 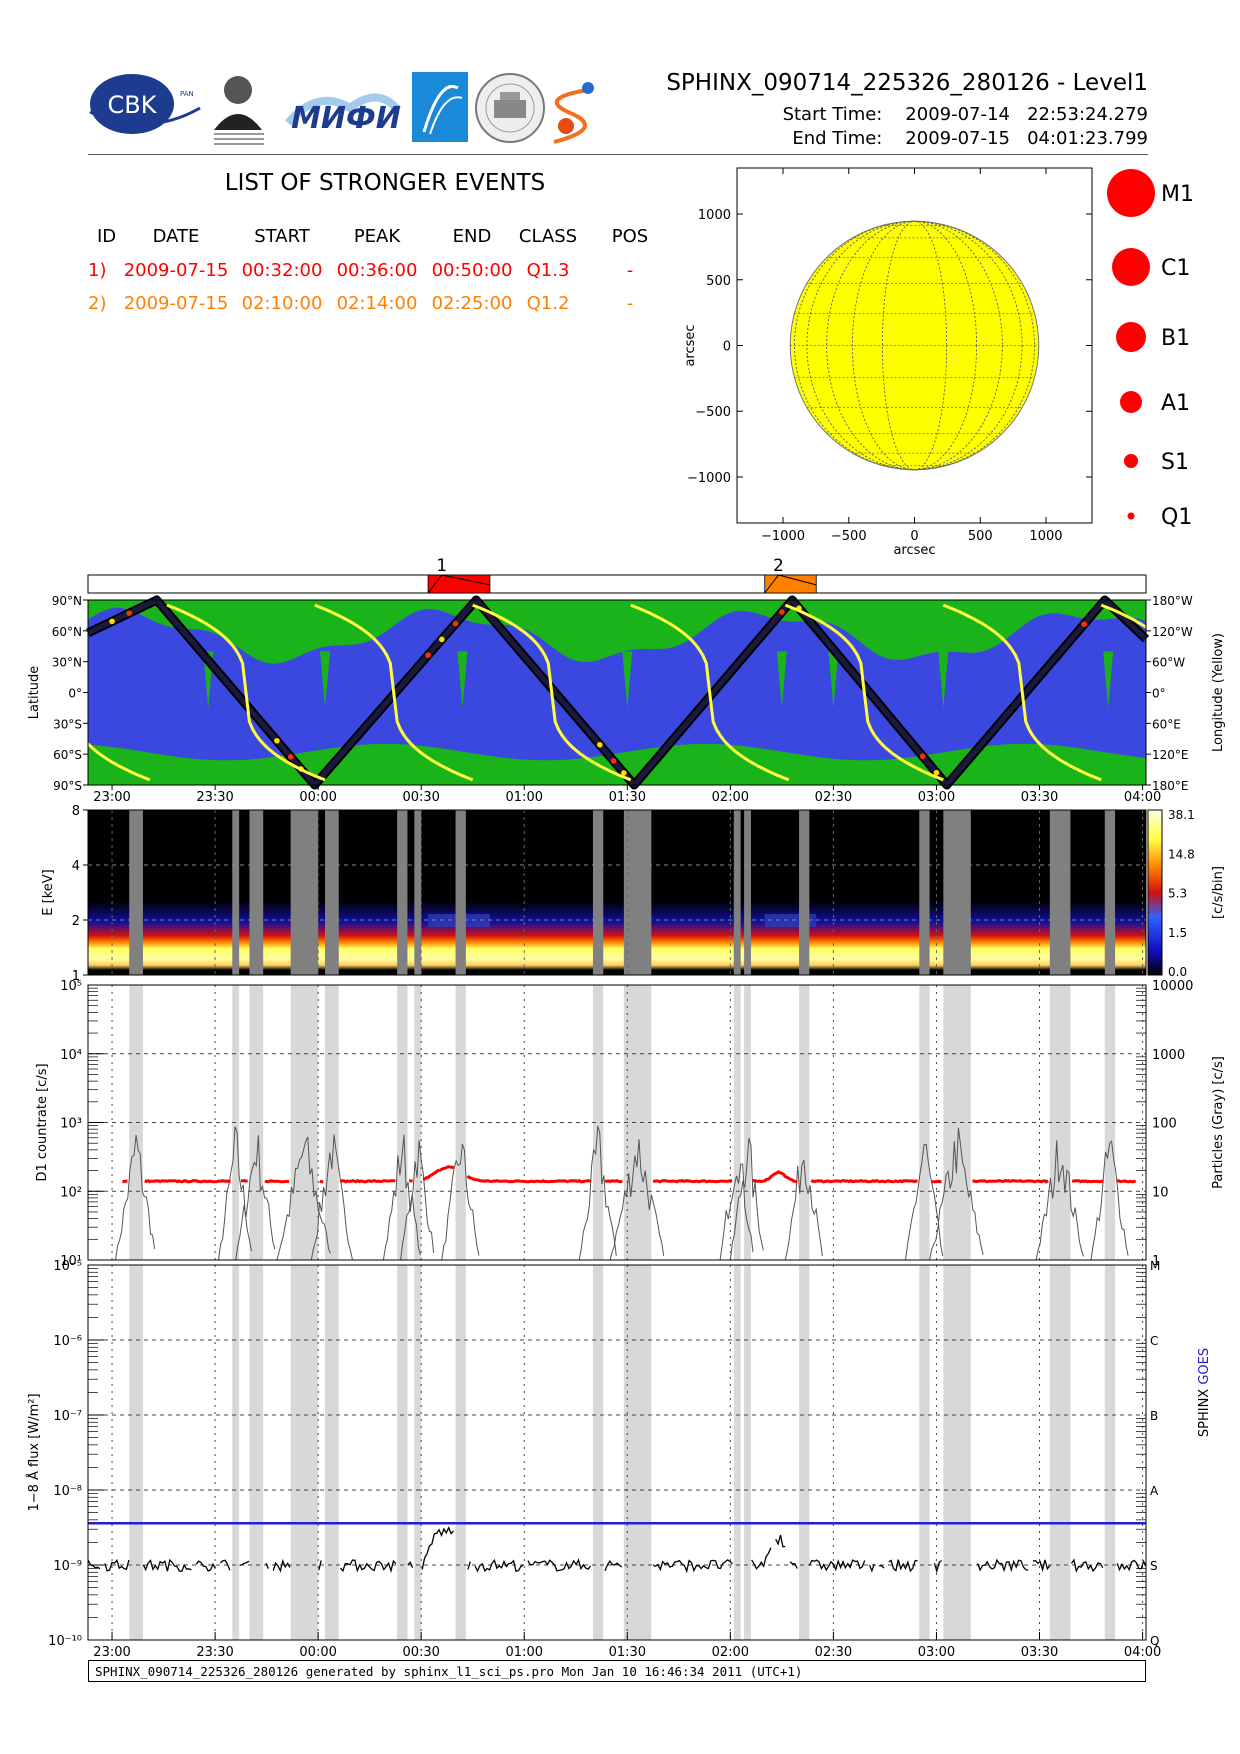 I want to click on event-timeline-bar, so click(x=617, y=584).